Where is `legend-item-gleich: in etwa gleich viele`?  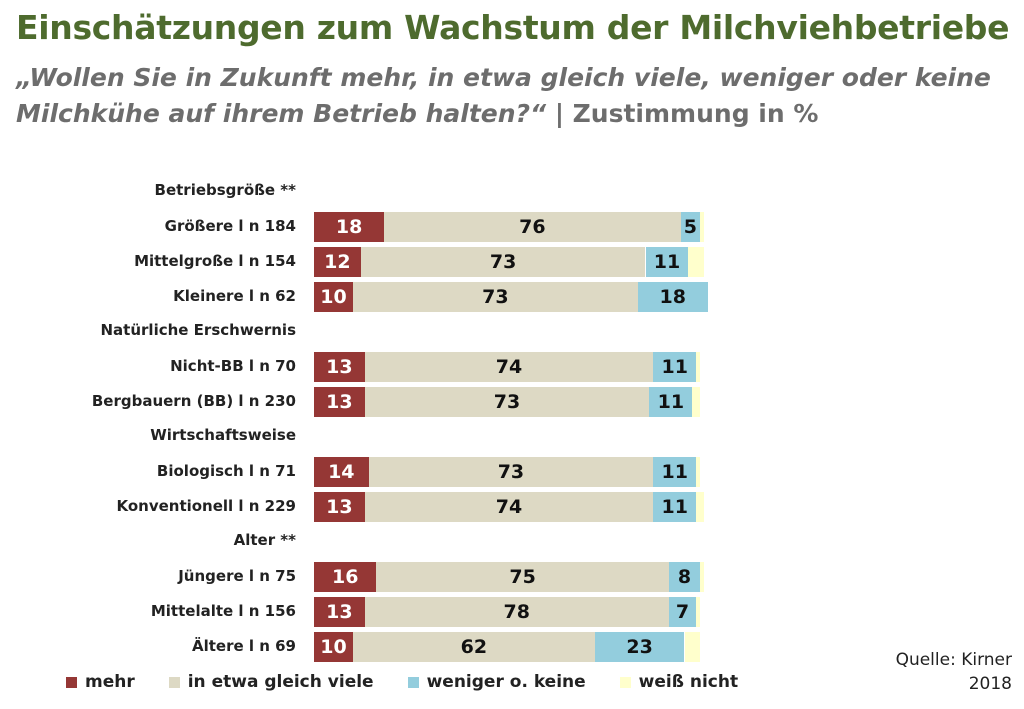
legend-item-gleich: in etwa gleich viele is located at coordinates (271, 682).